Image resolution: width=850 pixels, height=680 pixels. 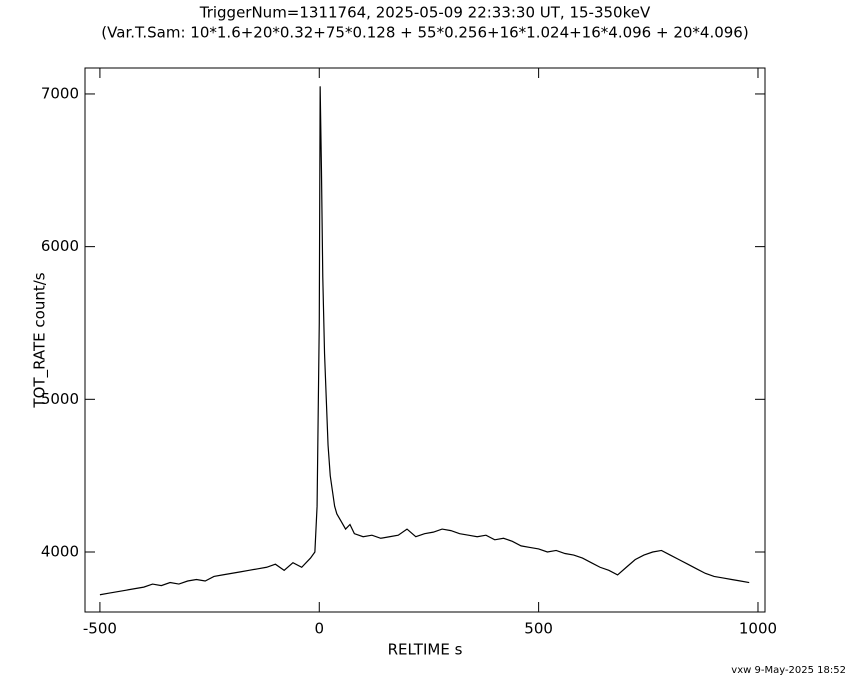 What do you see at coordinates (60, 399) in the screenshot?
I see `y-tick-label: 5000` at bounding box center [60, 399].